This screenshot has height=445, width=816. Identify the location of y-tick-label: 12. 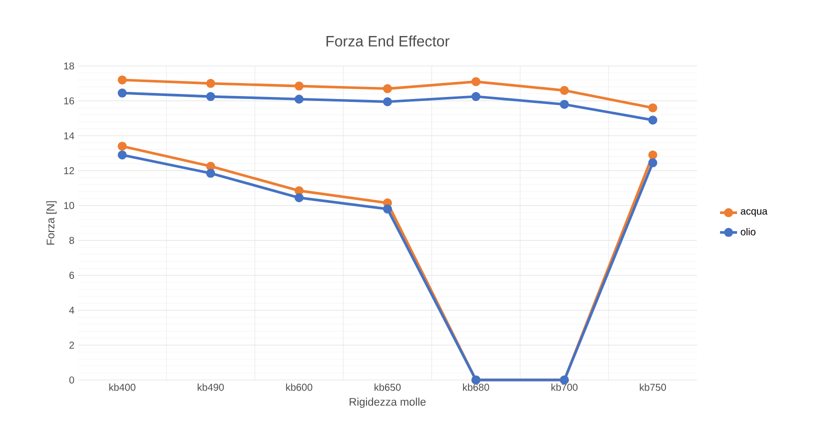
(69, 170).